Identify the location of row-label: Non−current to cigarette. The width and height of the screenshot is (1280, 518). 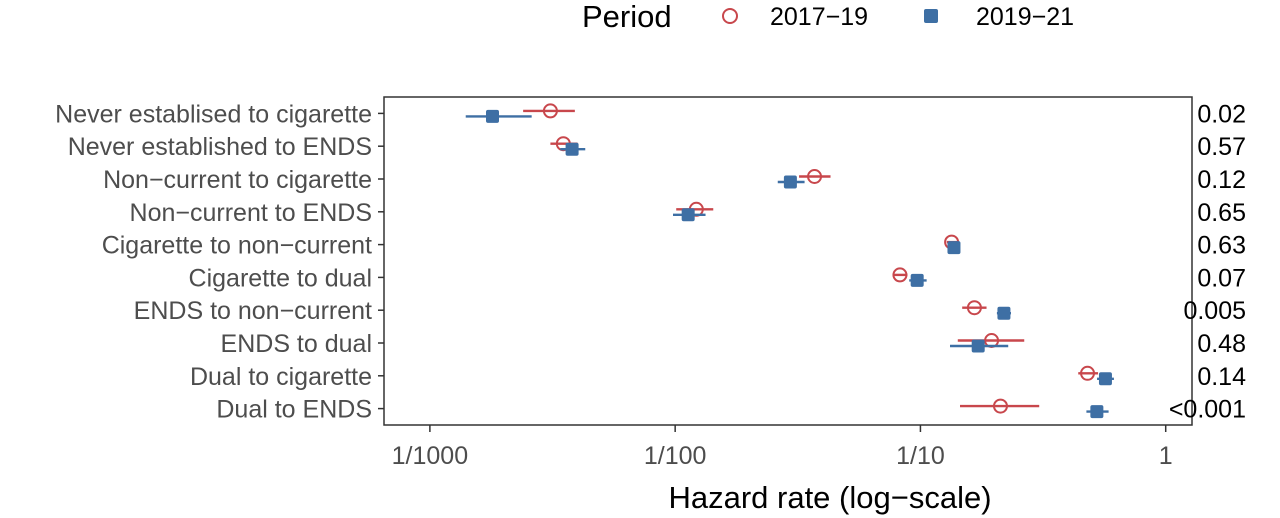
(237, 180).